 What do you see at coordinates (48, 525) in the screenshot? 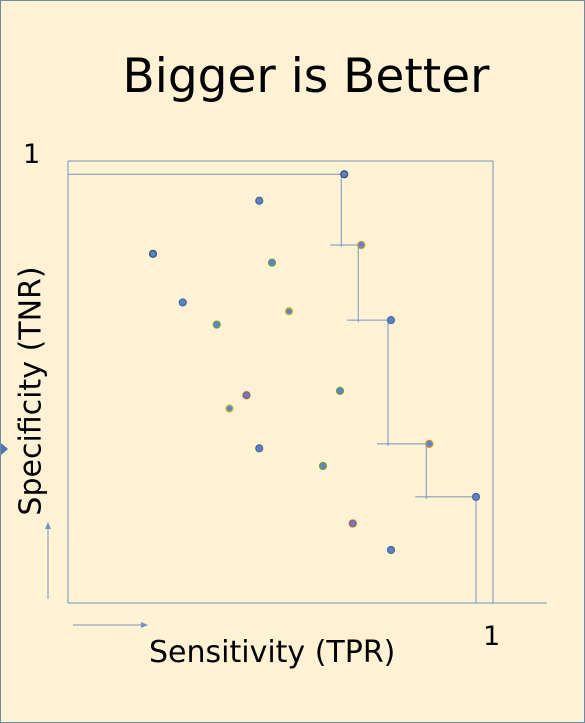
I see `y-arrow-head-icon` at bounding box center [48, 525].